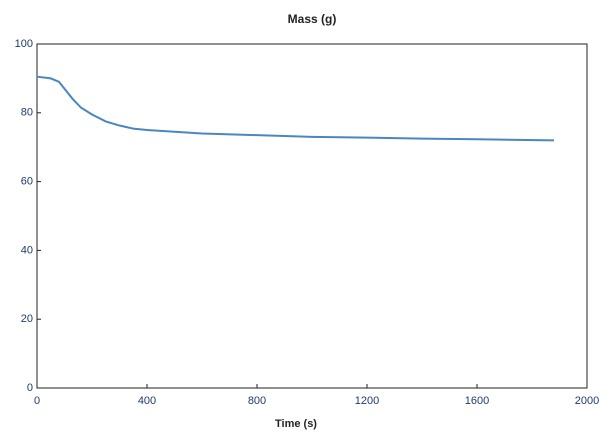  Describe the element at coordinates (27, 250) in the screenshot. I see `y-tick-label: 40` at that location.